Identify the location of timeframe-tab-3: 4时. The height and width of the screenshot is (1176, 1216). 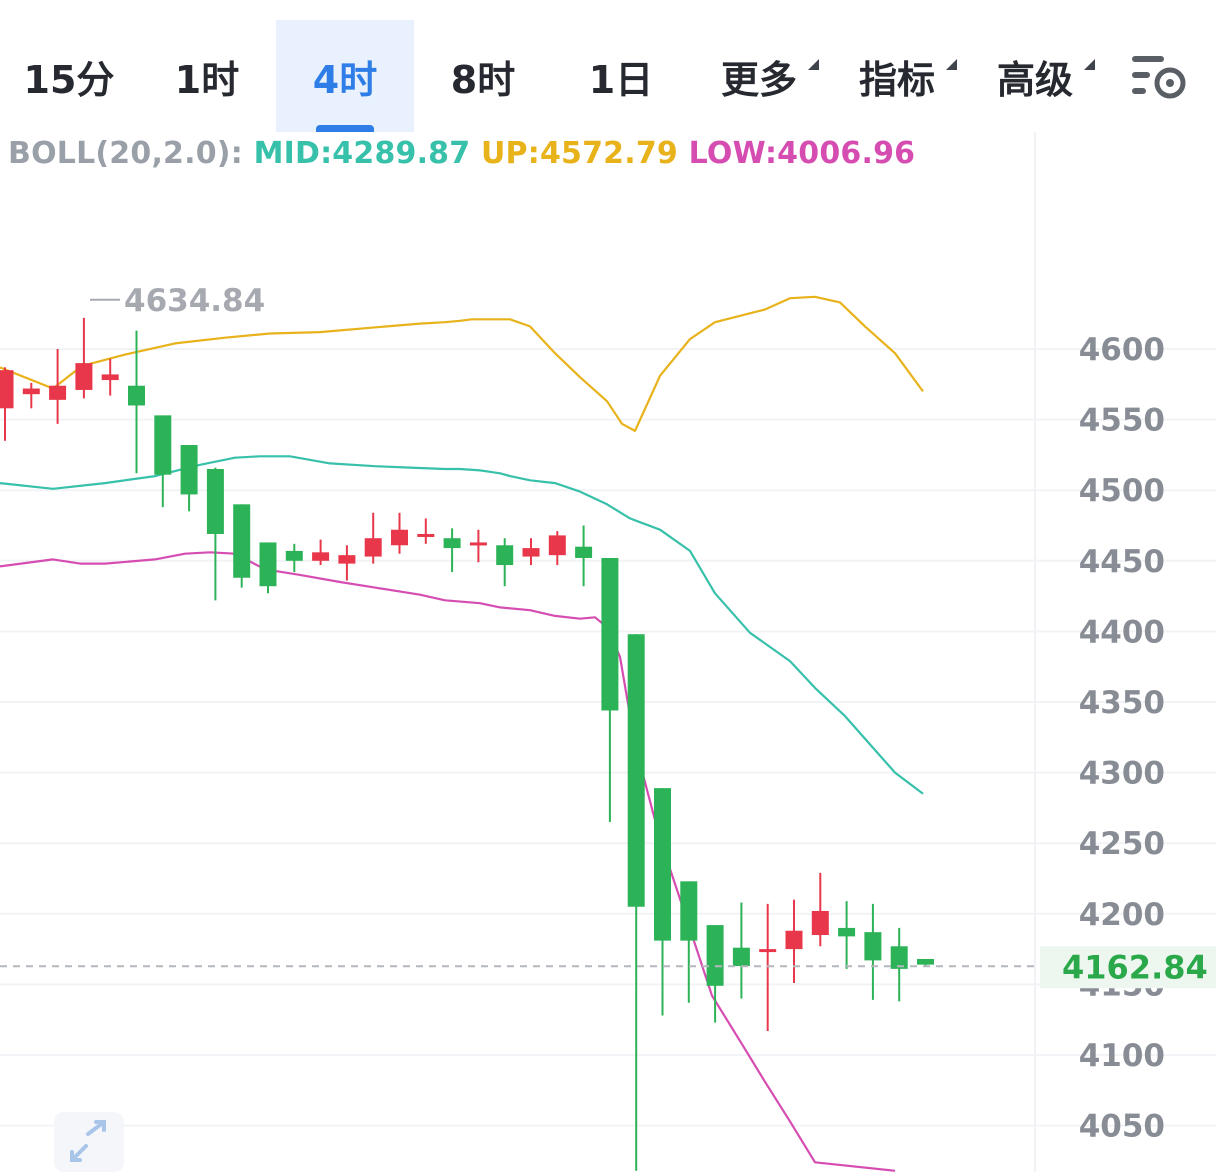
(345, 76).